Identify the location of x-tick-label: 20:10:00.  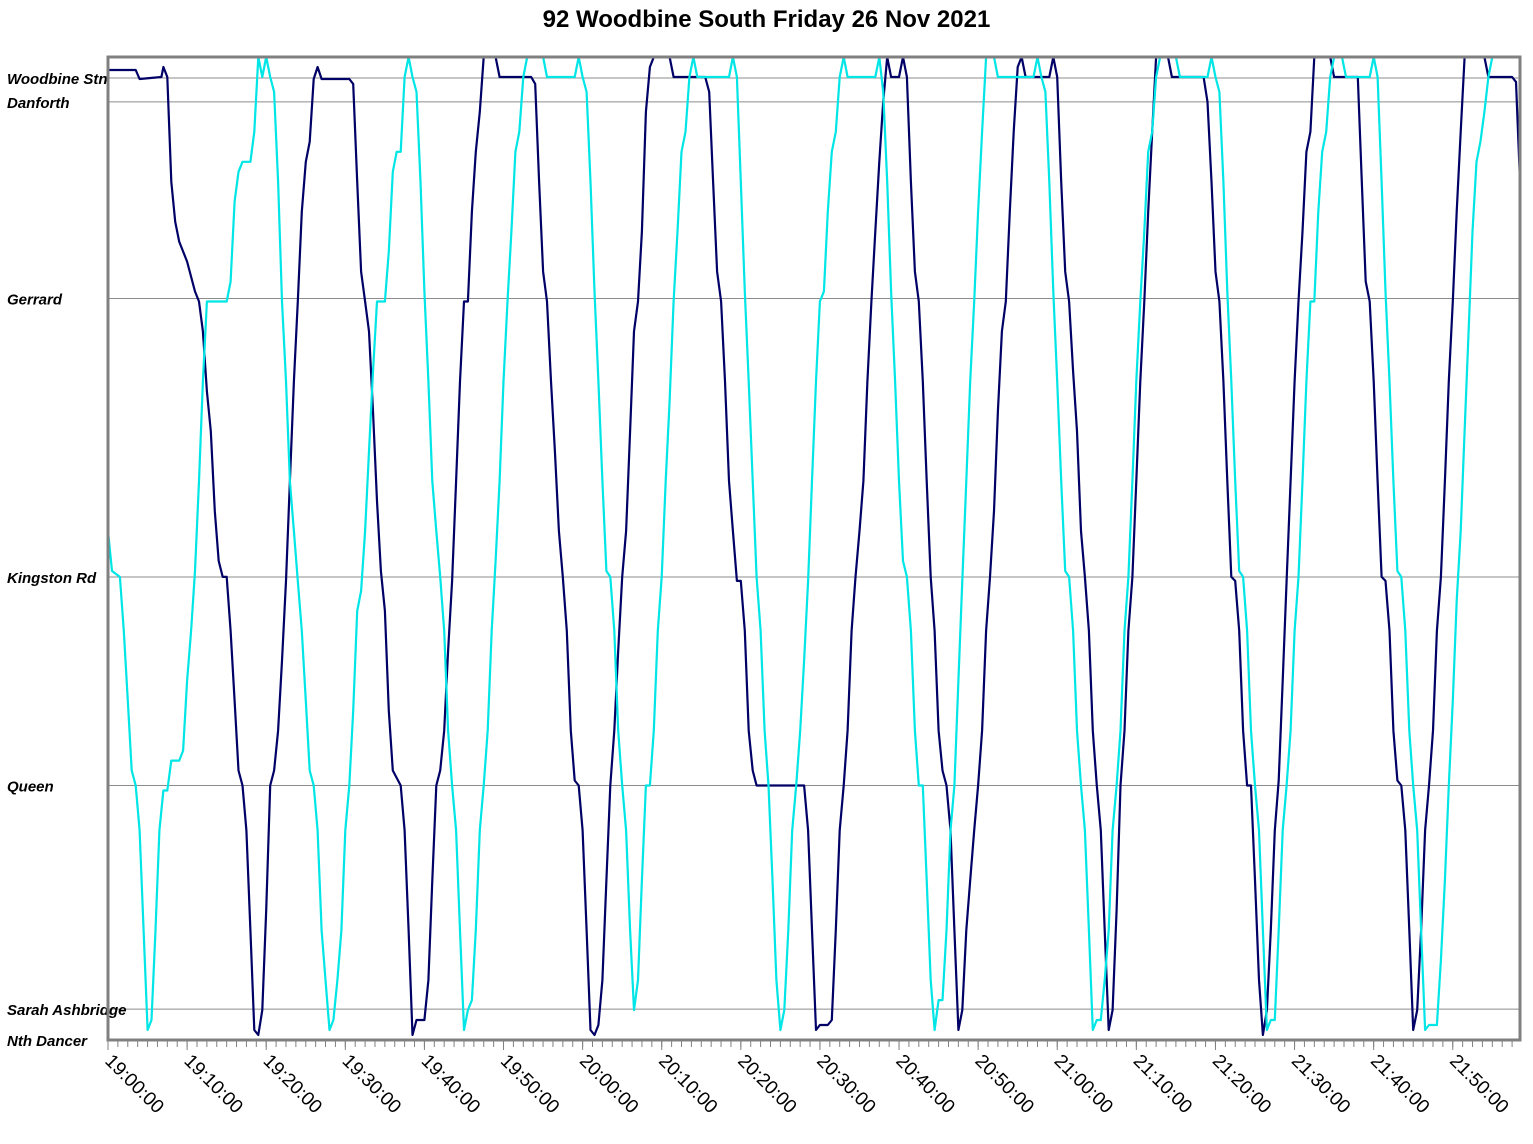
(687, 1084).